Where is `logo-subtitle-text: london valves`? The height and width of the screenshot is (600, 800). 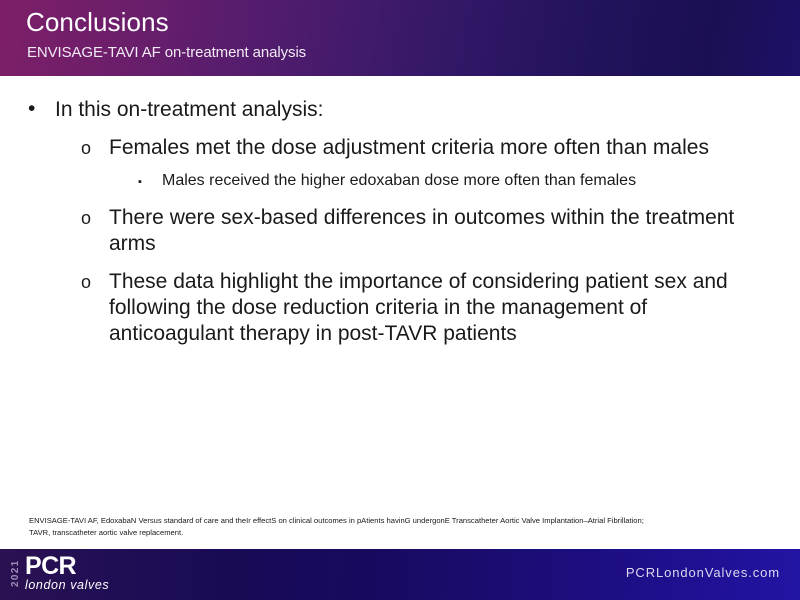 logo-subtitle-text: london valves is located at coordinates (67, 585).